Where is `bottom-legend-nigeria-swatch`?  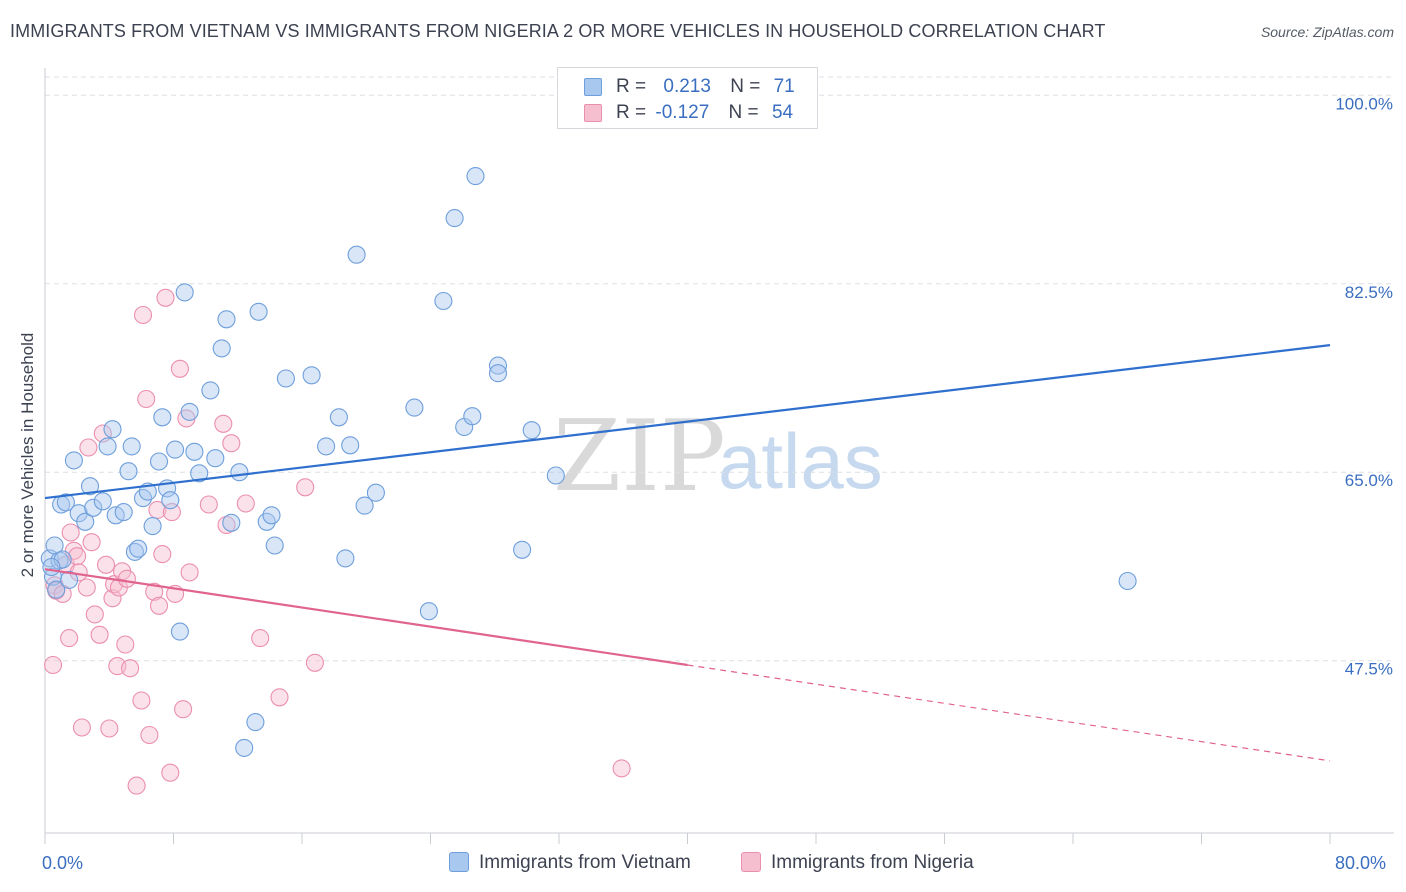
bottom-legend-nigeria-swatch is located at coordinates (751, 862).